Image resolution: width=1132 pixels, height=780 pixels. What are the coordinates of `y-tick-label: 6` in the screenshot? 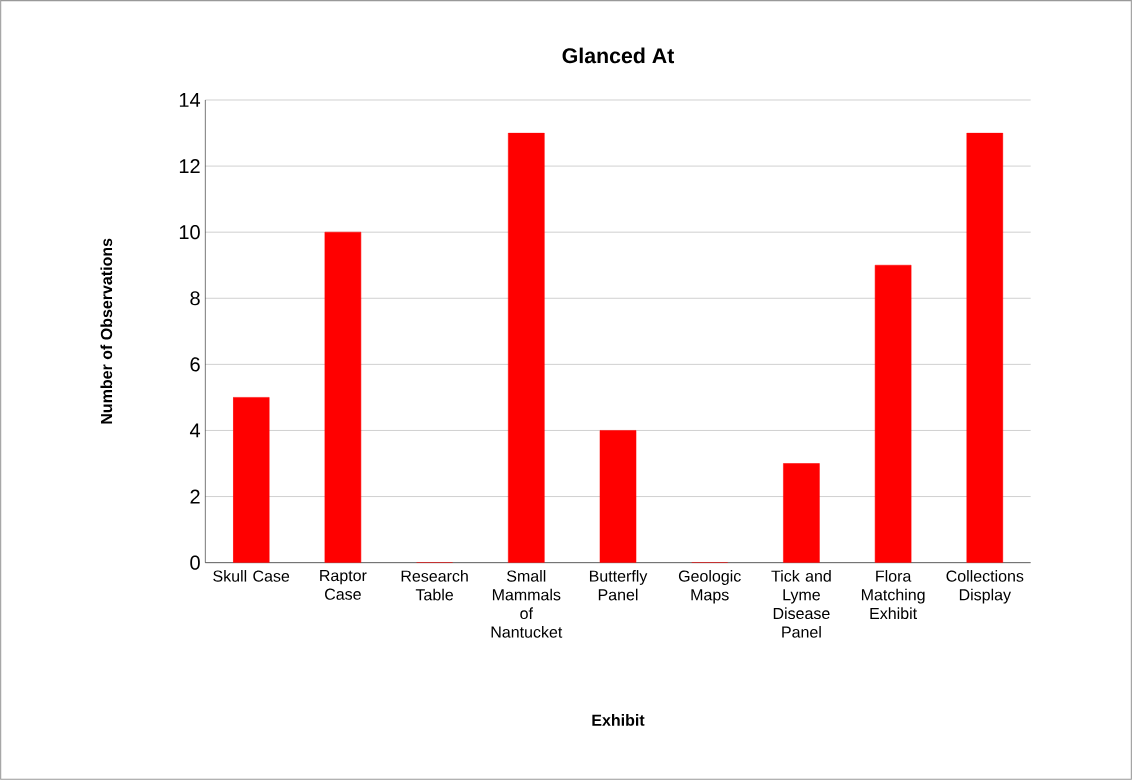 It's located at (195, 364).